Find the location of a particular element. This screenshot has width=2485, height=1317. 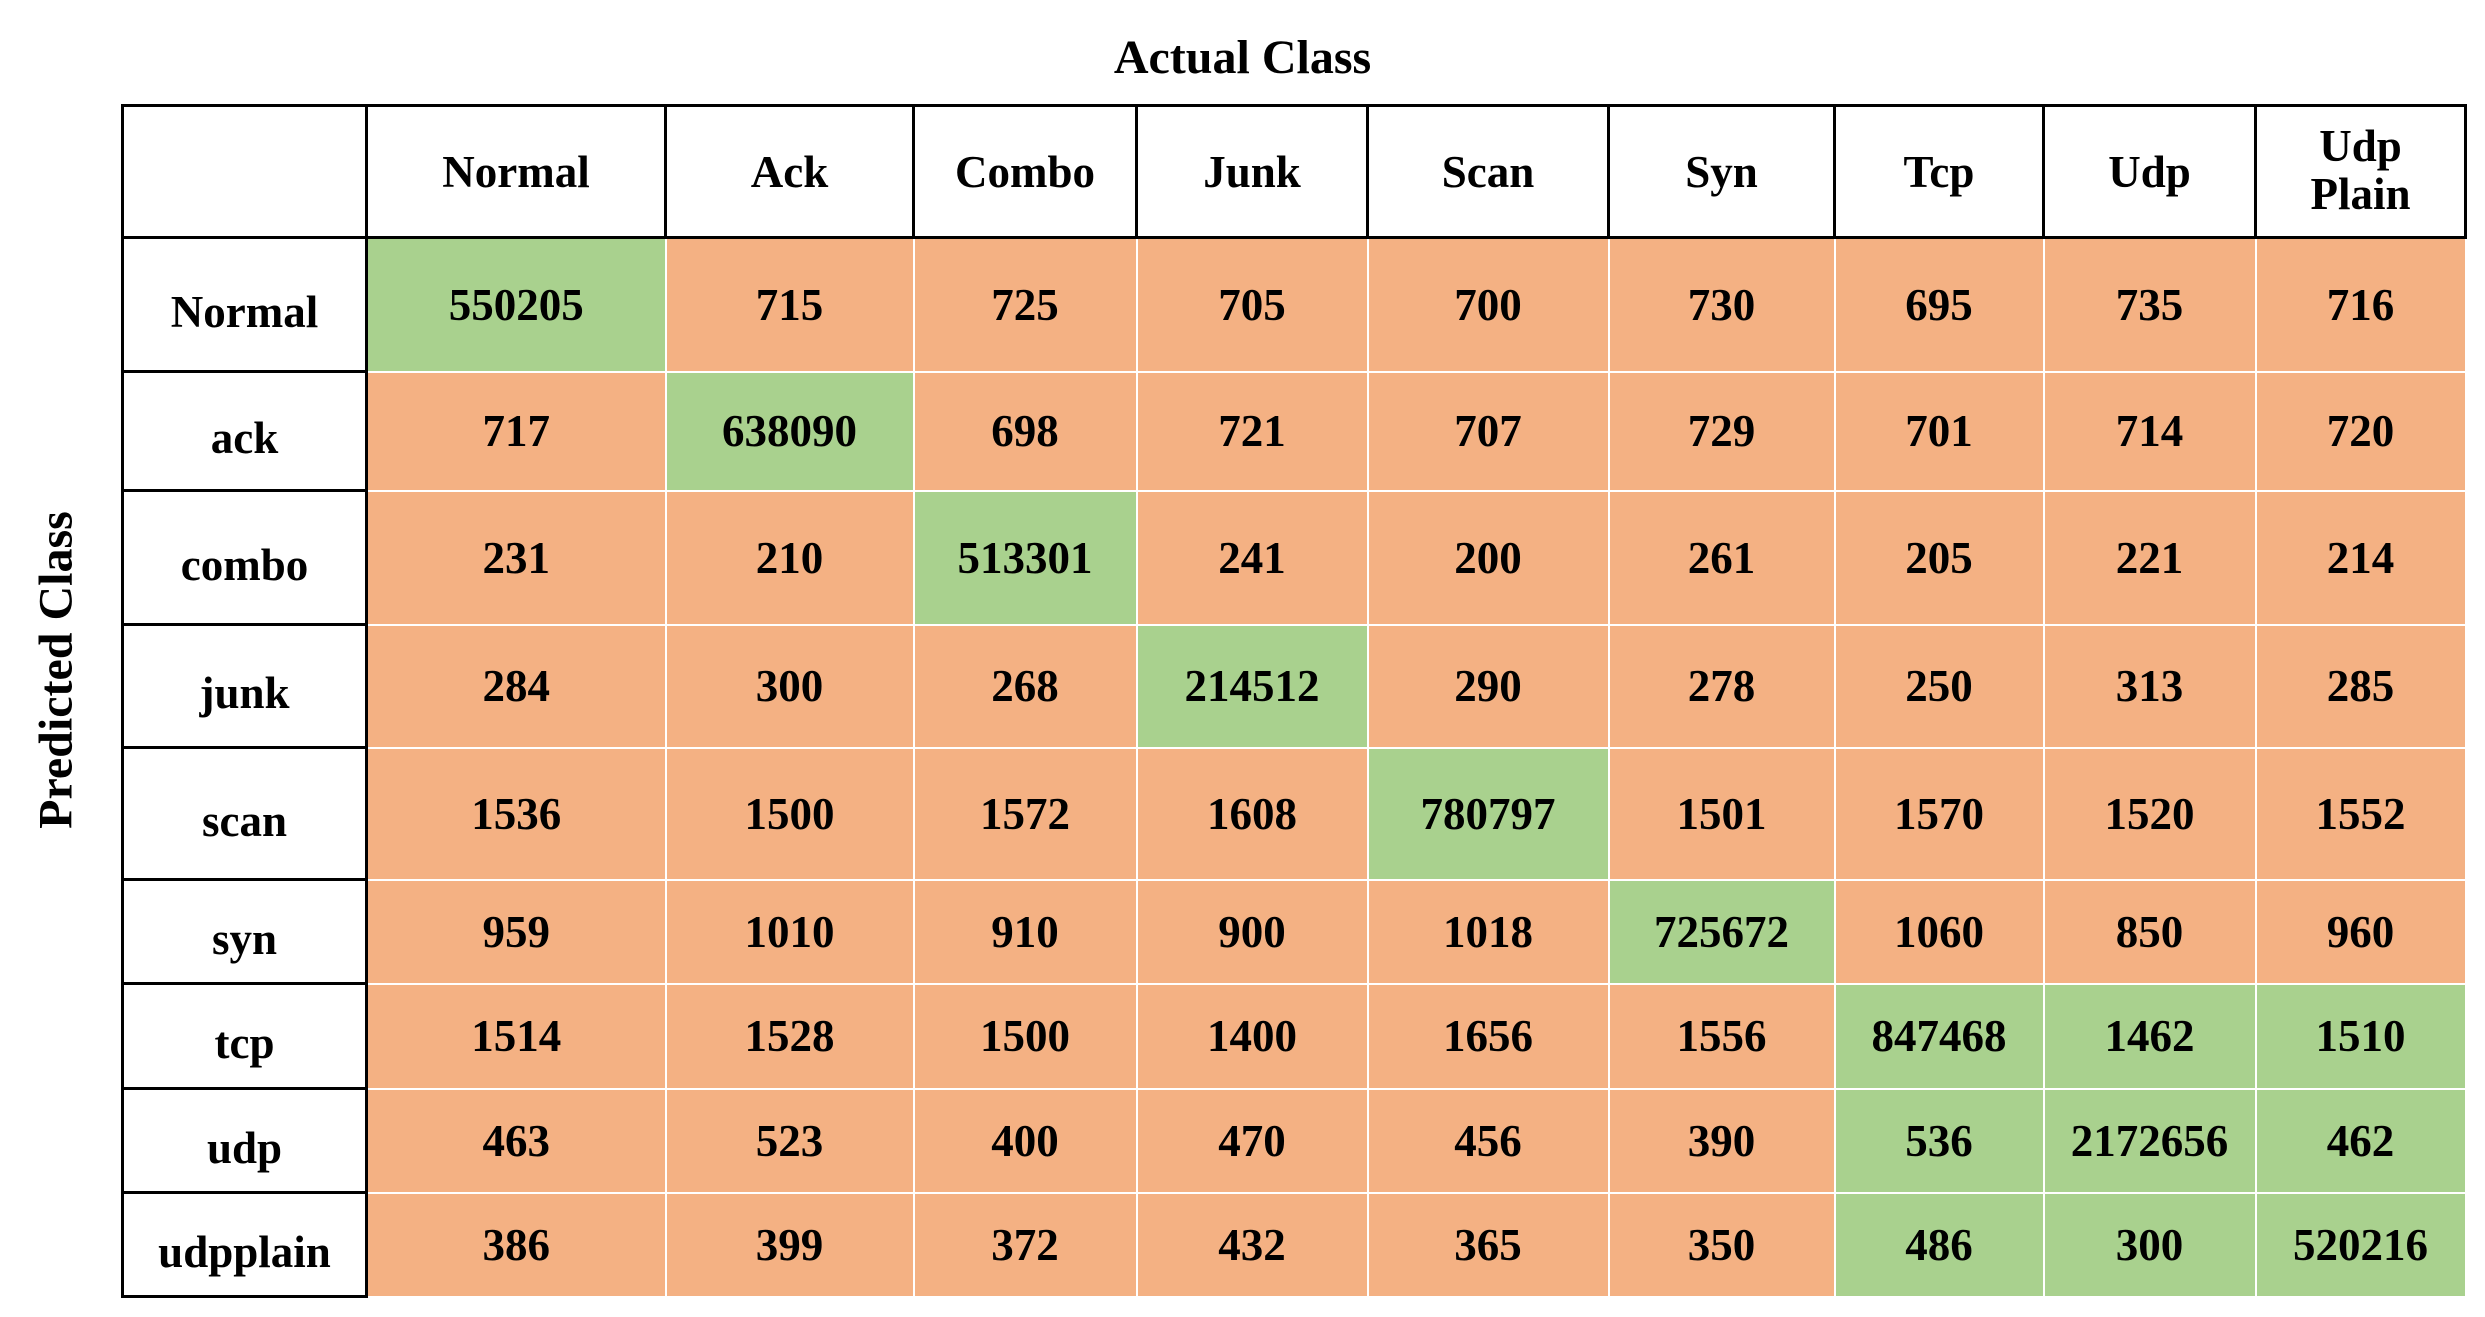

table-row: udpplain 386 399 372 432 365 350 486 300 520216 is located at coordinates (1294, 1244).